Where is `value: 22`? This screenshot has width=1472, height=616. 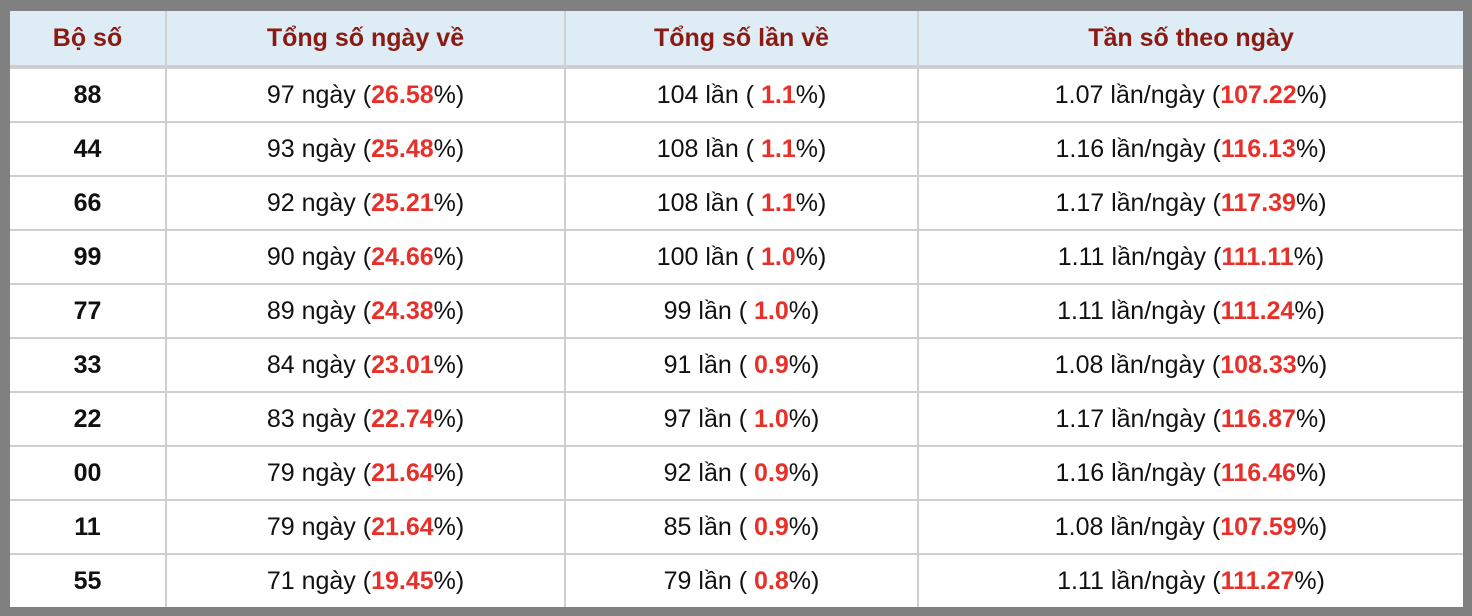
value: 22 is located at coordinates (87, 418).